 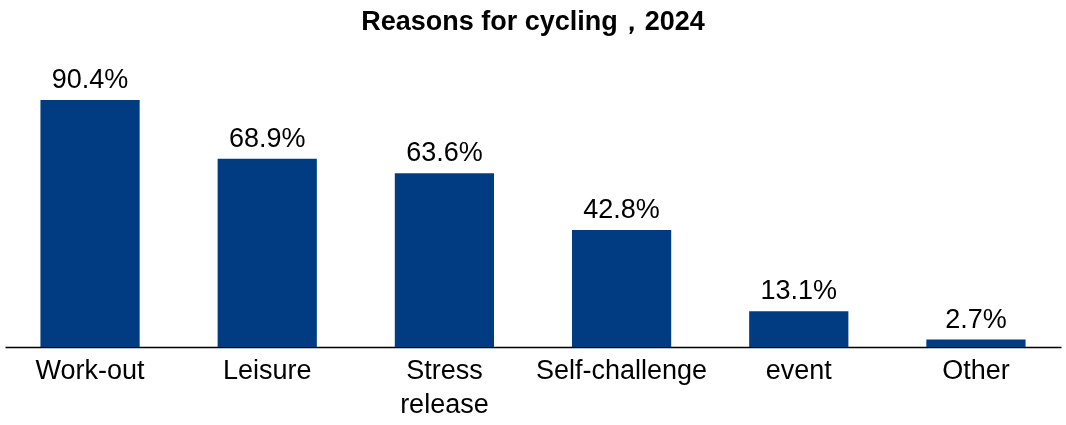 What do you see at coordinates (267, 137) in the screenshot?
I see `data-label: 68.9%` at bounding box center [267, 137].